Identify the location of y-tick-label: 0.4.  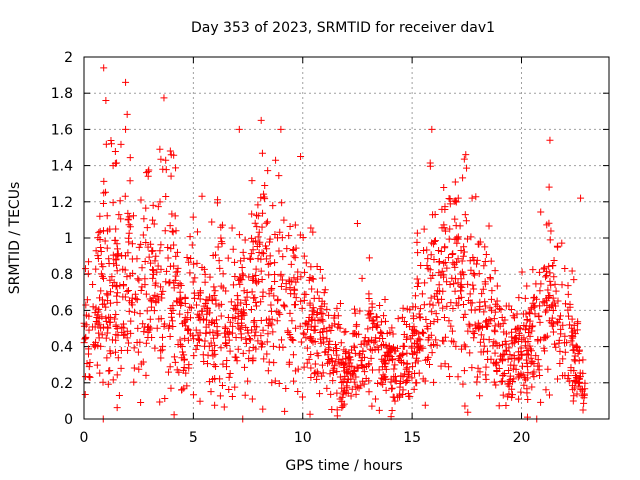
(62, 348).